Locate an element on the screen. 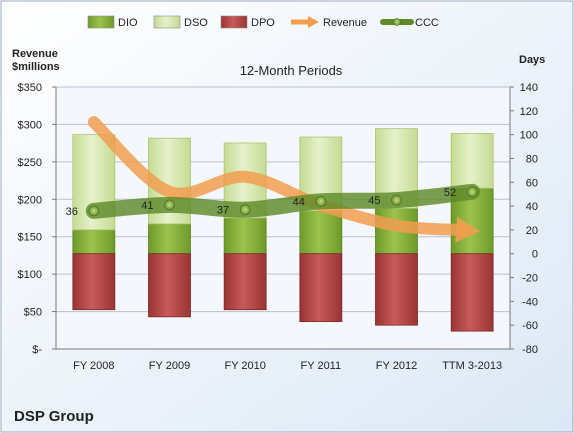 The image size is (574, 433). bar-dso is located at coordinates (472, 161).